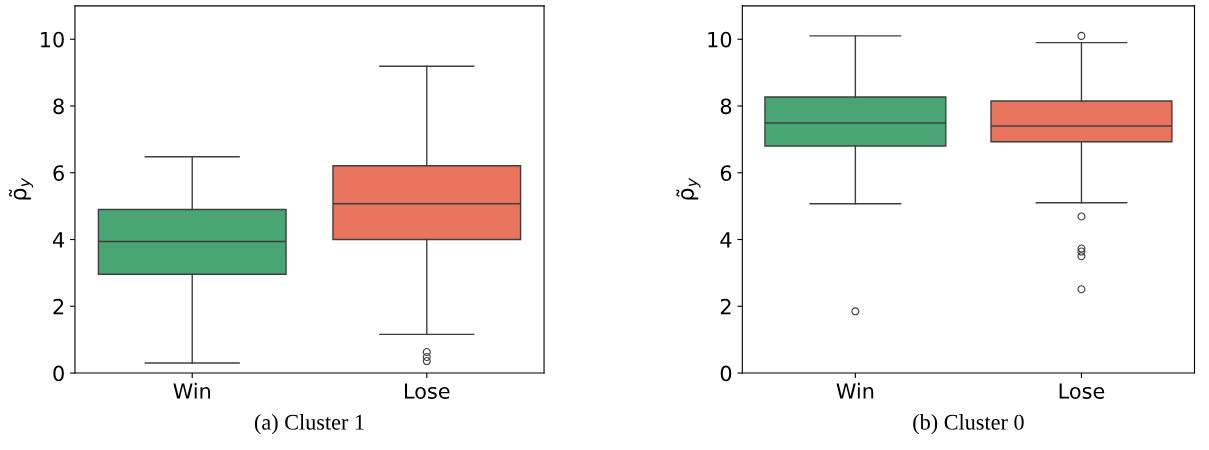 This screenshot has height=450, width=1209. I want to click on text: (b) Cluster 0, so click(968, 424).